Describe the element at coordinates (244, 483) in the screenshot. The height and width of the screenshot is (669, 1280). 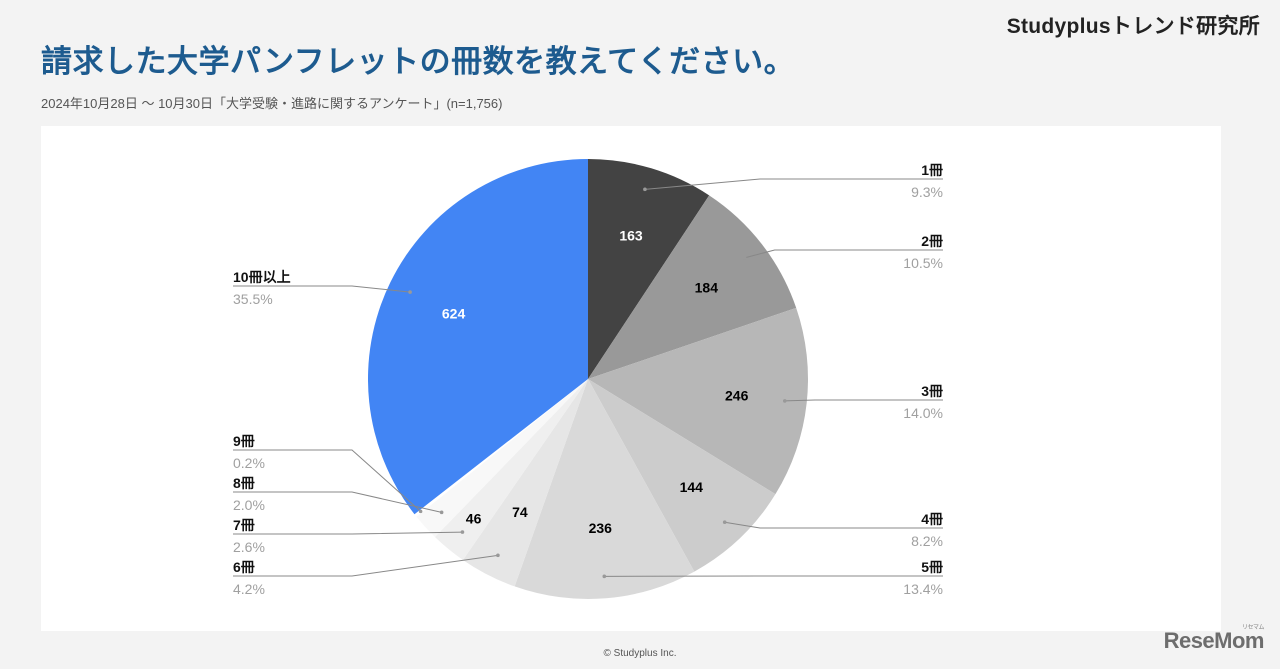
I see `category-label: 8冊` at that location.